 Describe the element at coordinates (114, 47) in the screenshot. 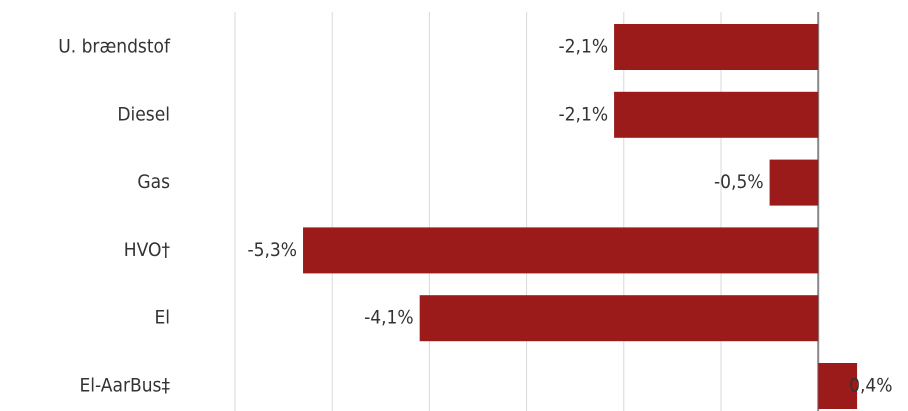

I see `category-label: U. brændstof` at that location.